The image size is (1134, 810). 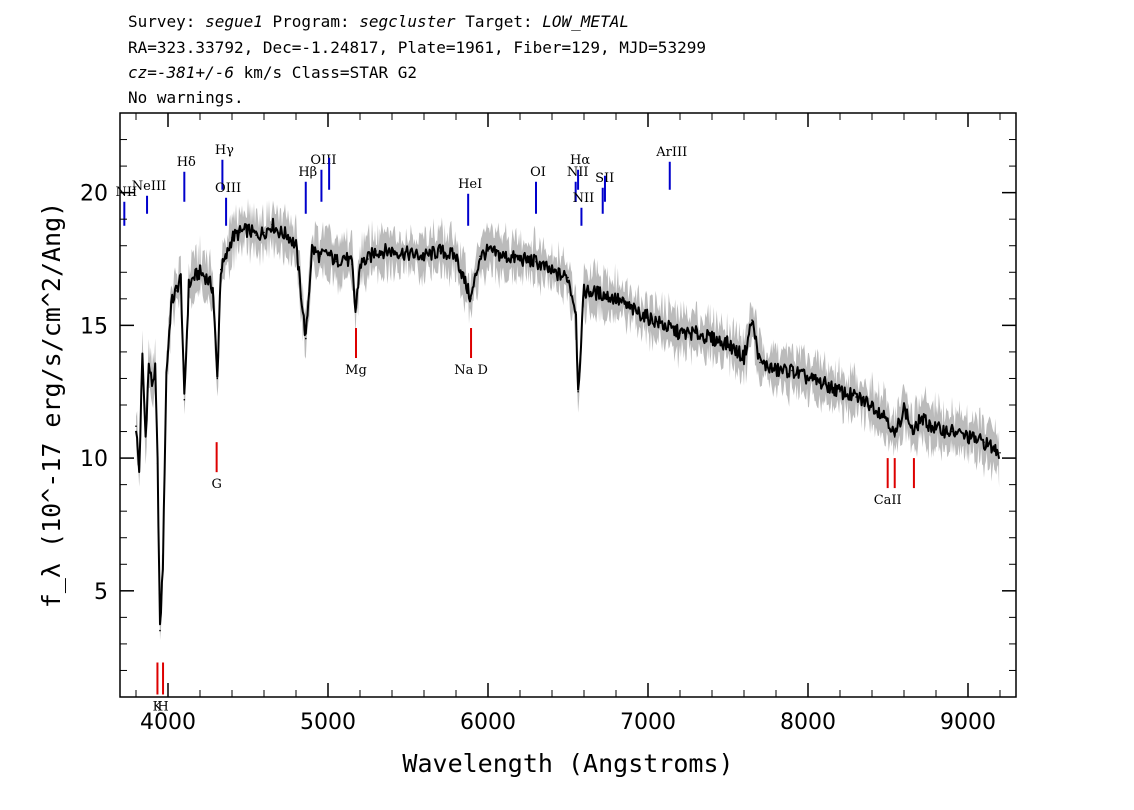 I want to click on target-label: Target:, so click(x=499, y=21).